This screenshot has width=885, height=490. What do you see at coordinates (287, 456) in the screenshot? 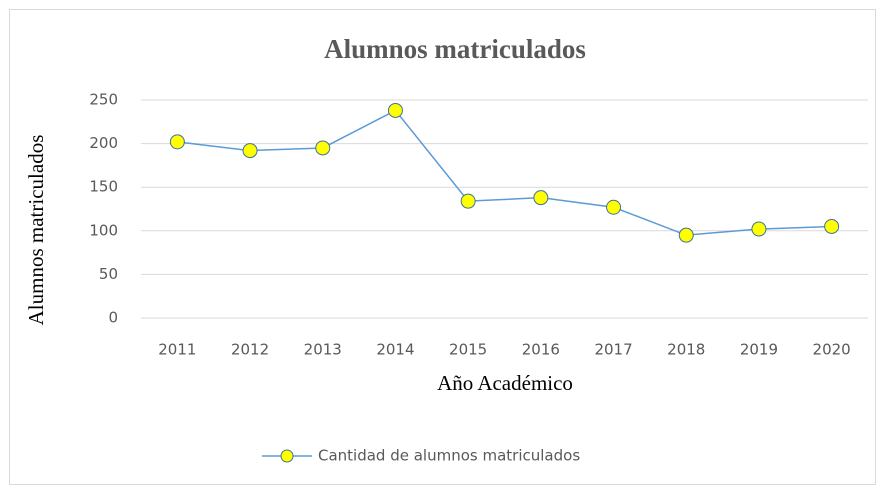
I see `legend-marker` at bounding box center [287, 456].